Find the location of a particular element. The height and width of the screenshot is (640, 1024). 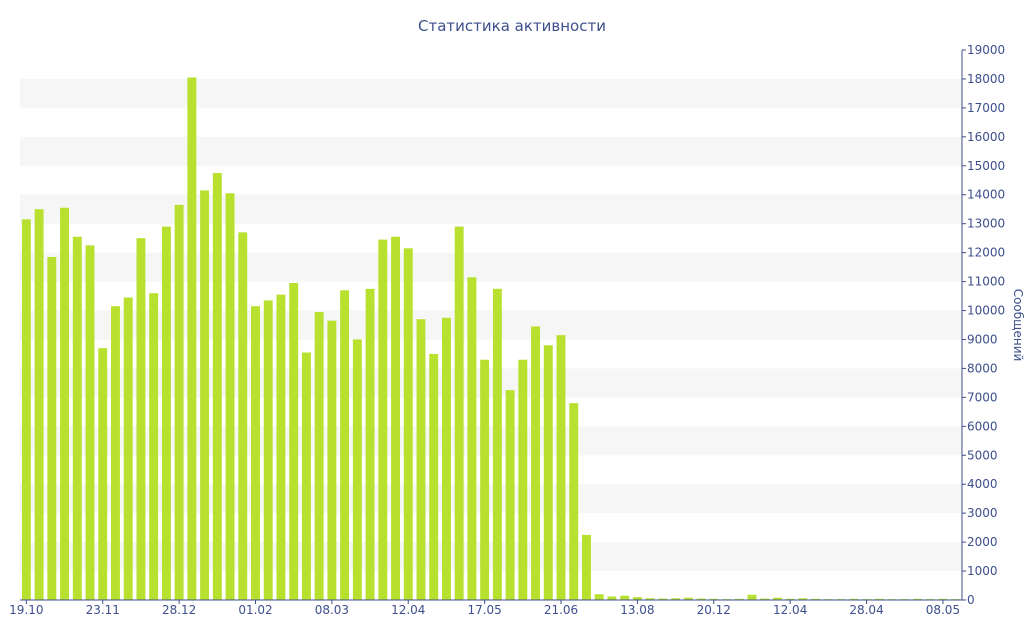

x-tick-label: 17.05 is located at coordinates (484, 610).